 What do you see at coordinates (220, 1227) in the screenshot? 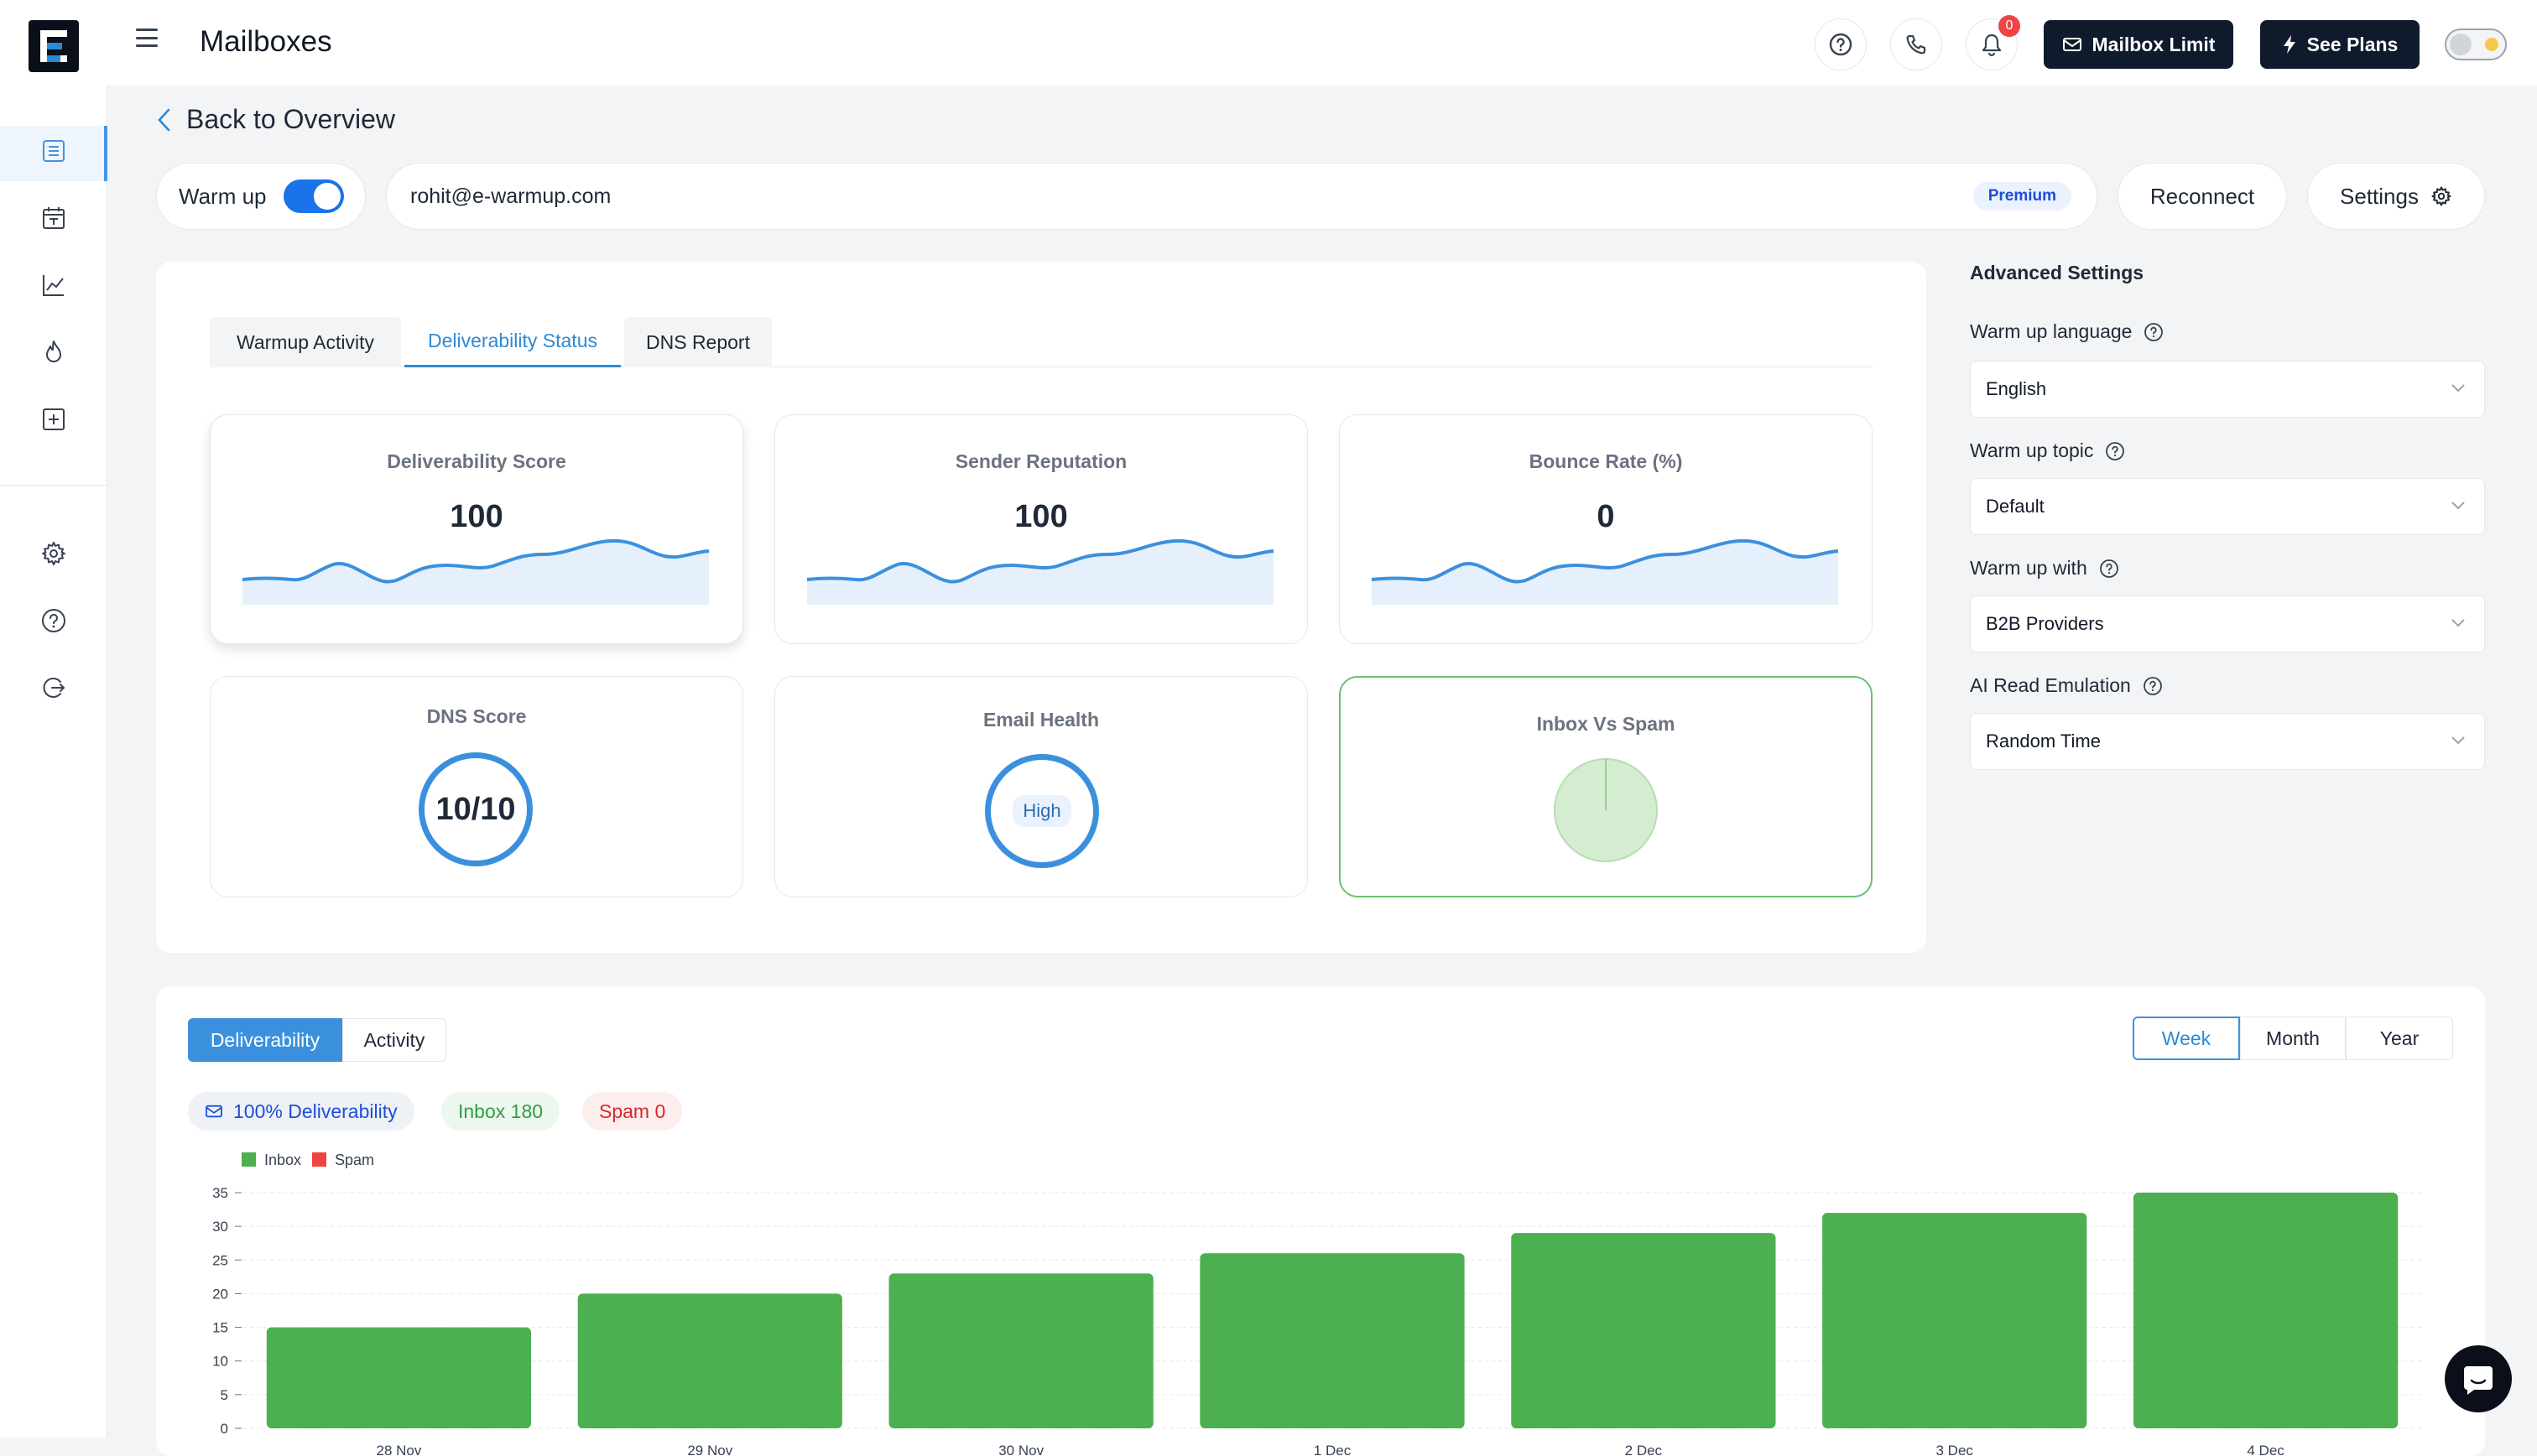
I see `y-tick-label: 30` at bounding box center [220, 1227].